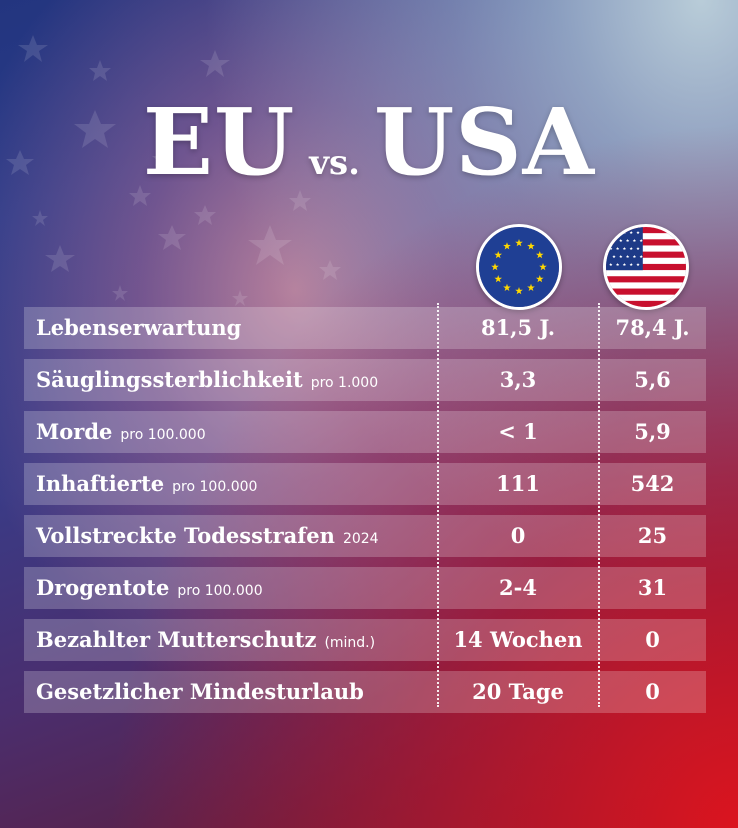 This screenshot has height=828, width=738. Describe the element at coordinates (652, 327) in the screenshot. I see `usa-value: 78,4 J.` at that location.